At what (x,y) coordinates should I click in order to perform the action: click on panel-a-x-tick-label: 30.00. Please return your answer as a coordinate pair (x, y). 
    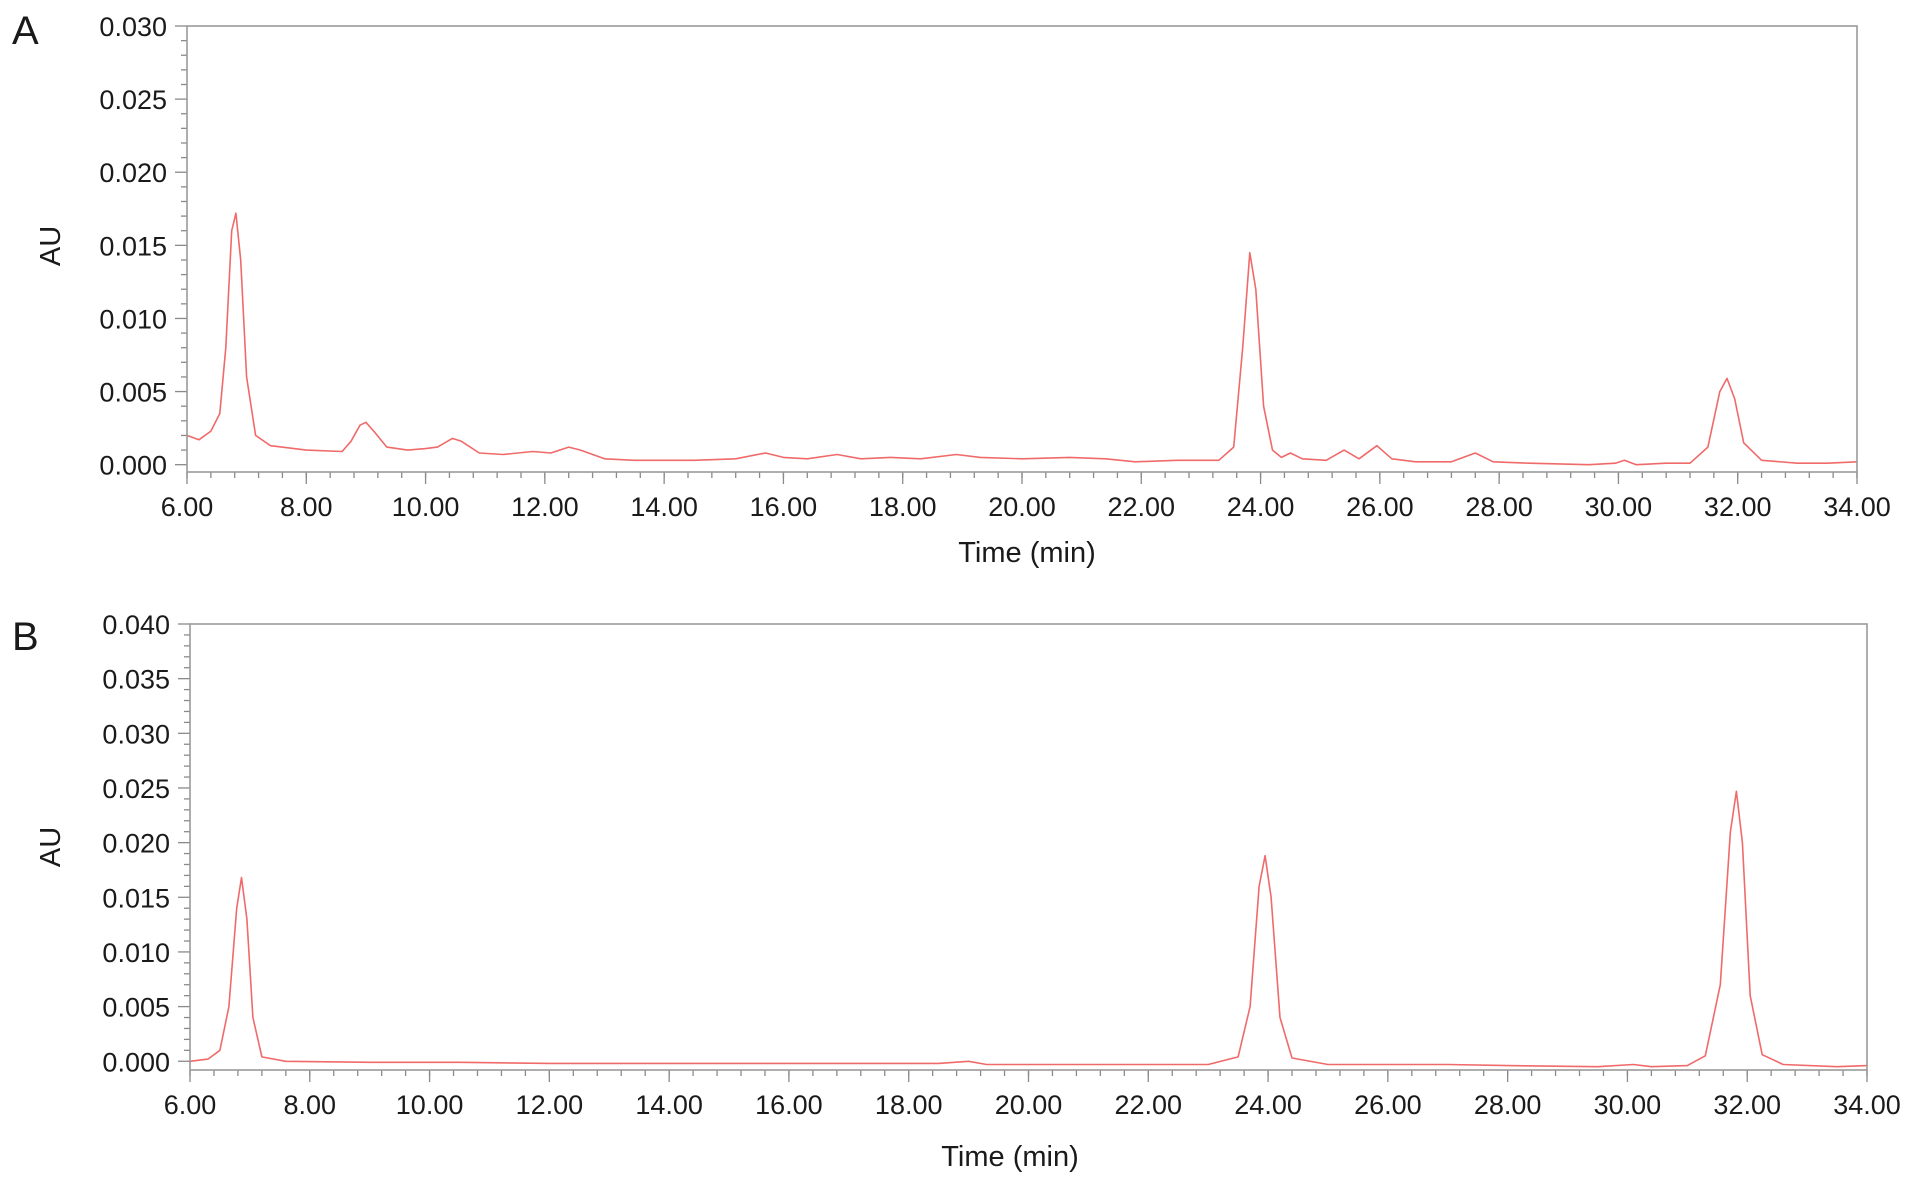
    Looking at the image, I should click on (1619, 507).